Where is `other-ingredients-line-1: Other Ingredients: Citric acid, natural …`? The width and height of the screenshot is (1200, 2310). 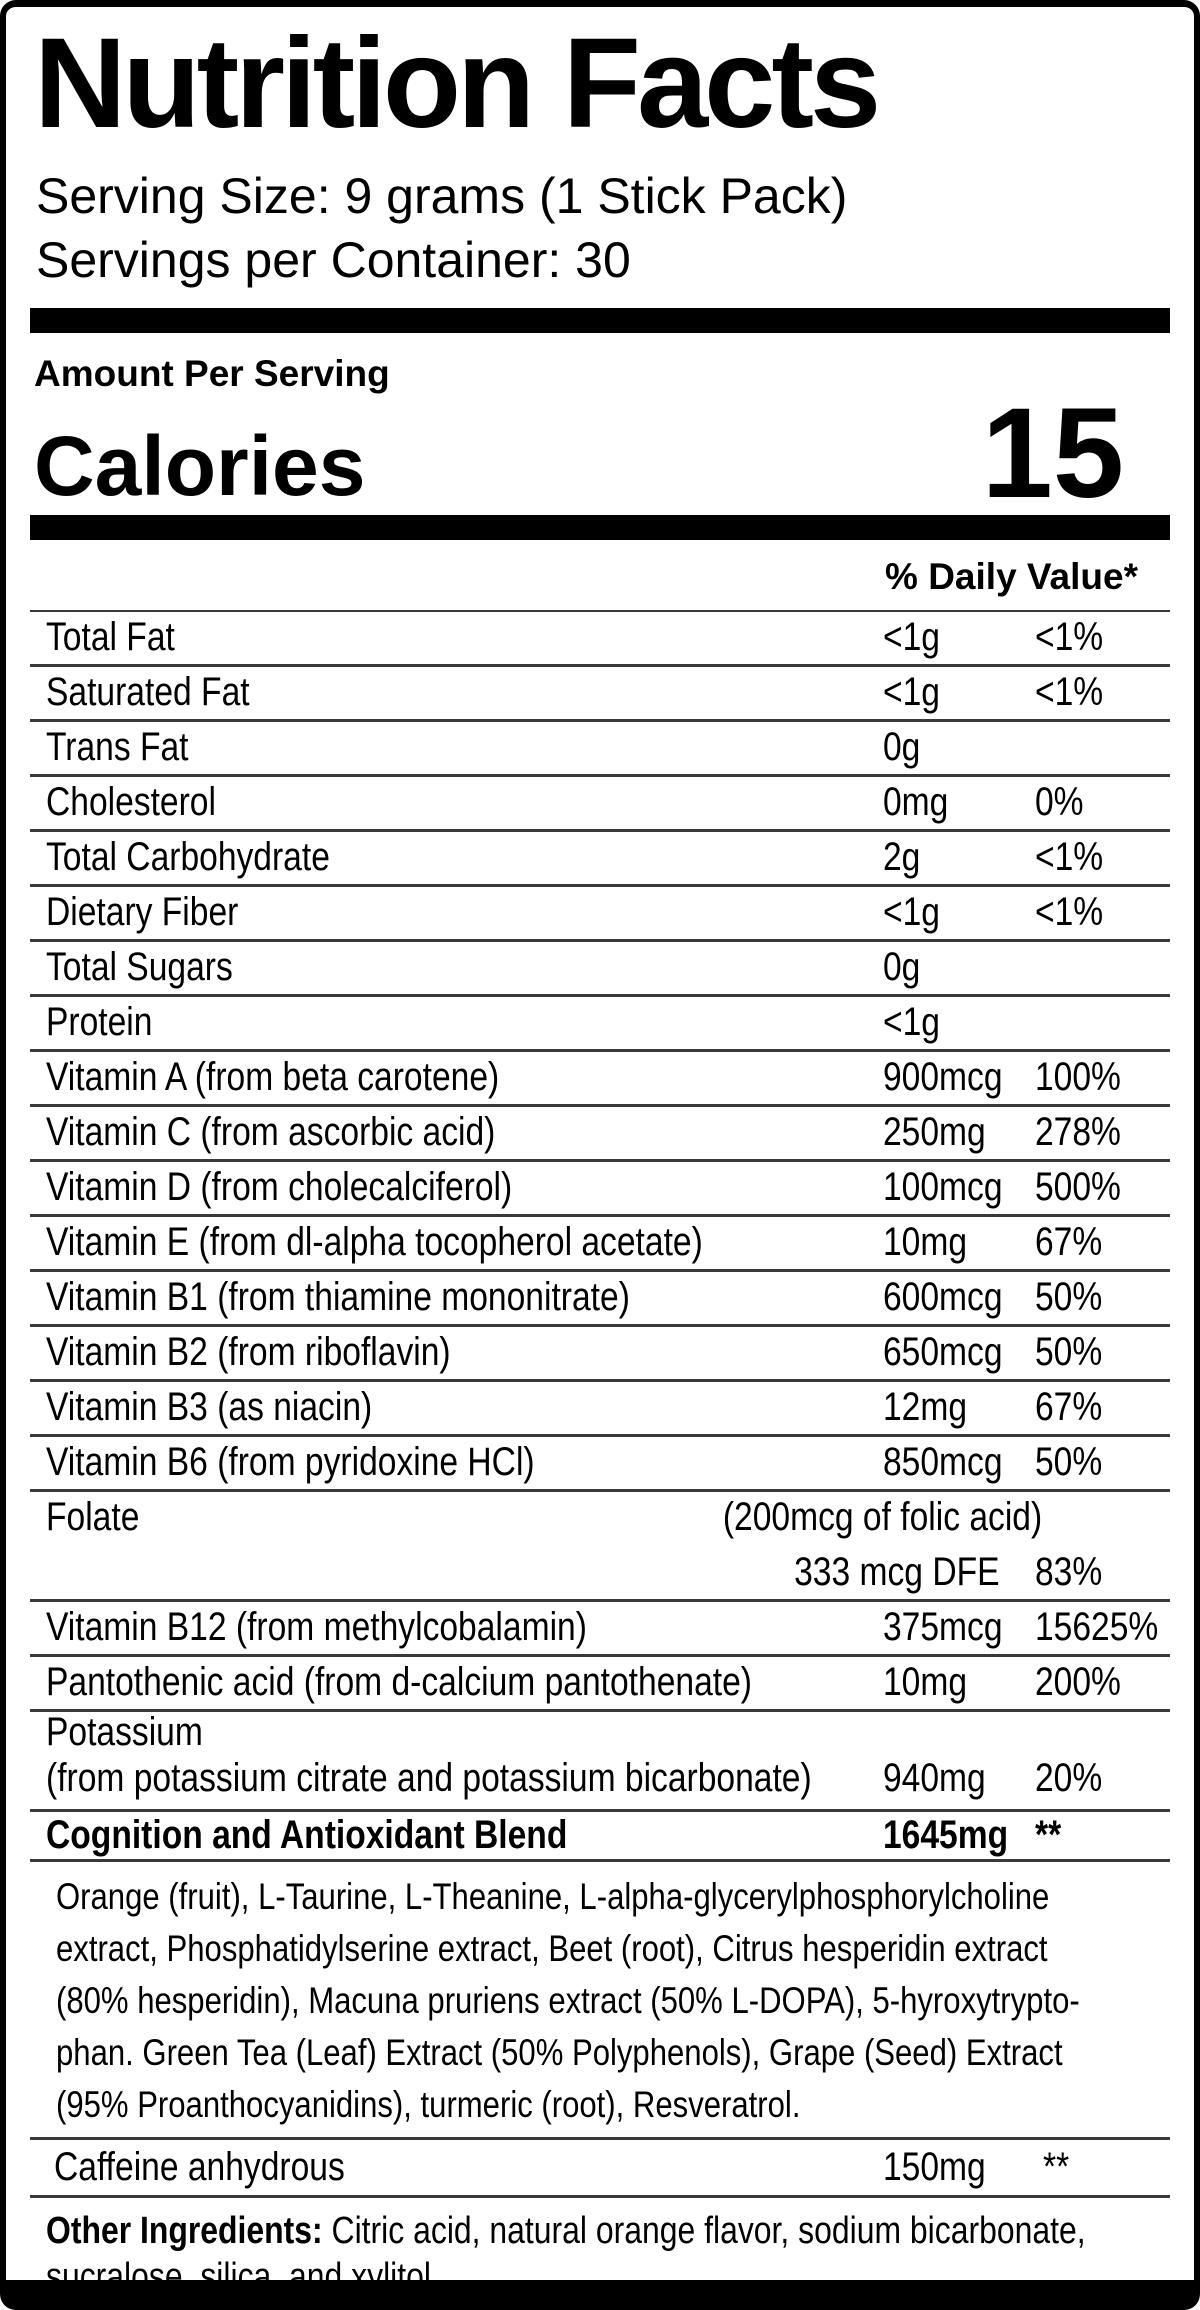
other-ingredients-line-1: Other Ingredients: Citric acid, natural … is located at coordinates (608, 2231).